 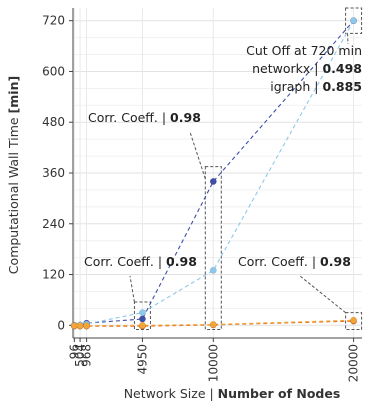 What do you see at coordinates (307, 68) in the screenshot?
I see `cutoff-networkx: networkx | 0.498` at bounding box center [307, 68].